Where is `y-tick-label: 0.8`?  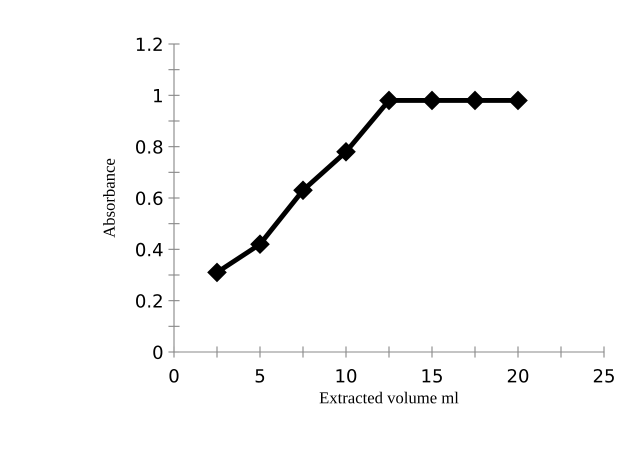
y-tick-label: 0.8 is located at coordinates (149, 147).